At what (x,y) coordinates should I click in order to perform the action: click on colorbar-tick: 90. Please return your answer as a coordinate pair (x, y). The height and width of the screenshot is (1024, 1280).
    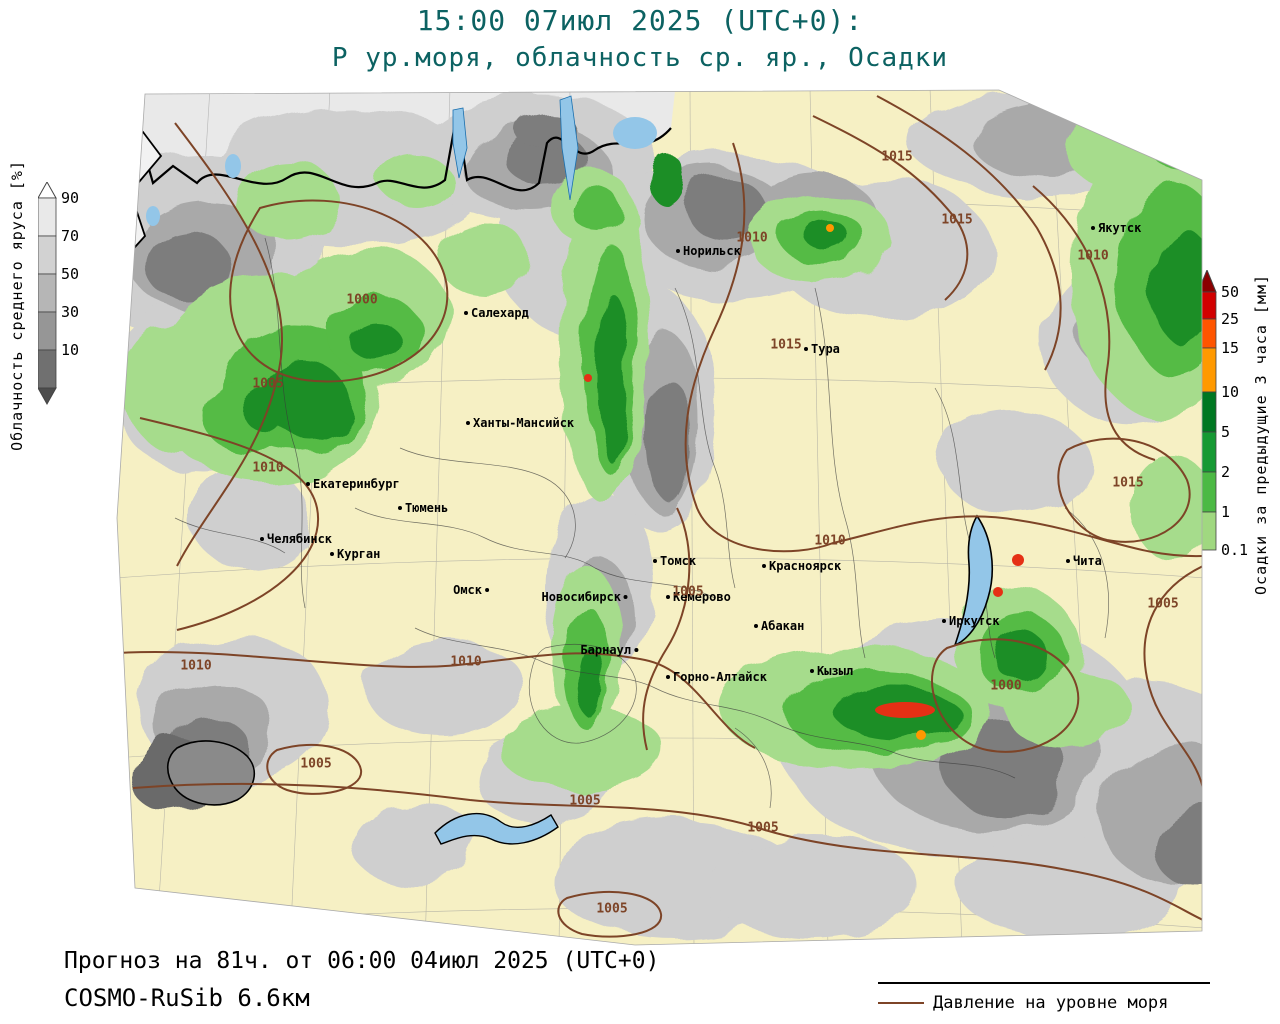
    Looking at the image, I should click on (70, 198).